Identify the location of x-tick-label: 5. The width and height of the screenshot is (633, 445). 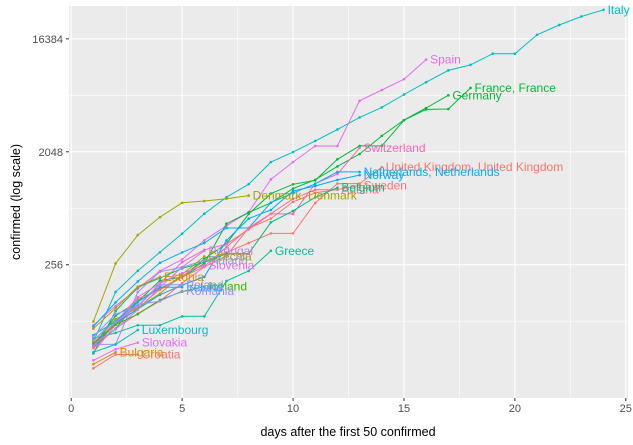
(182, 409).